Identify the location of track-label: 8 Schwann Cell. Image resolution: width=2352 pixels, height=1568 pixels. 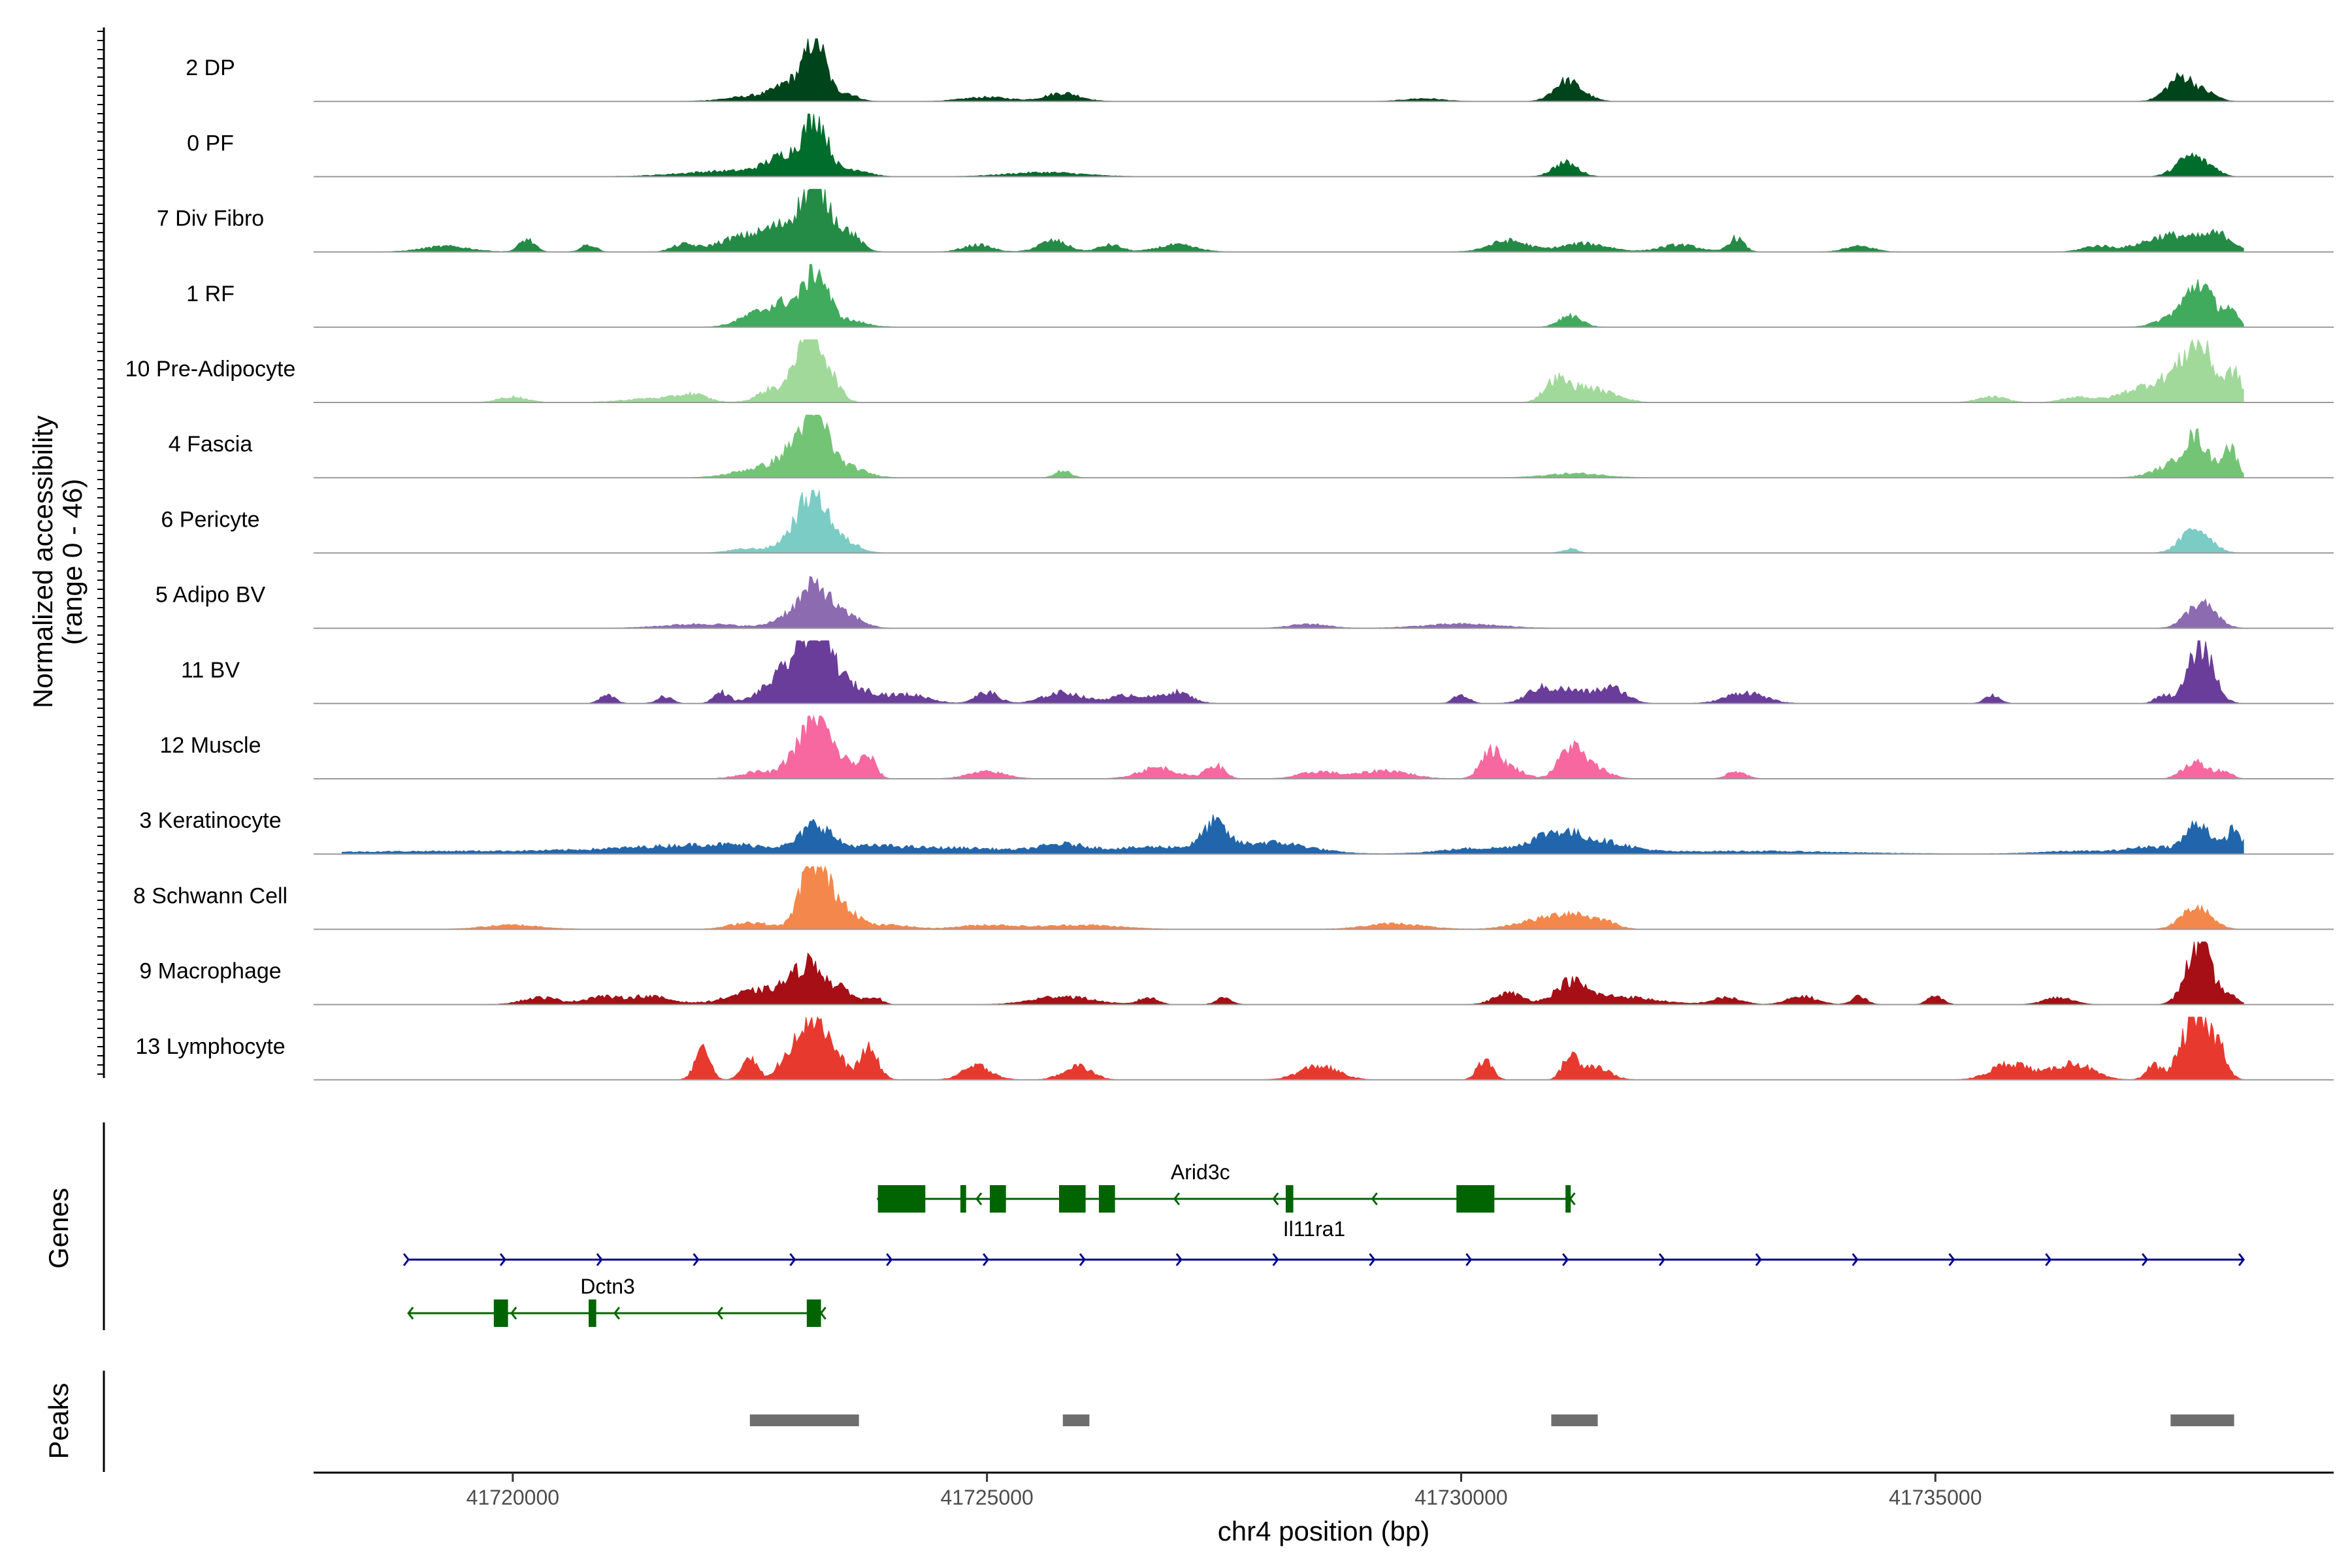
(210, 895).